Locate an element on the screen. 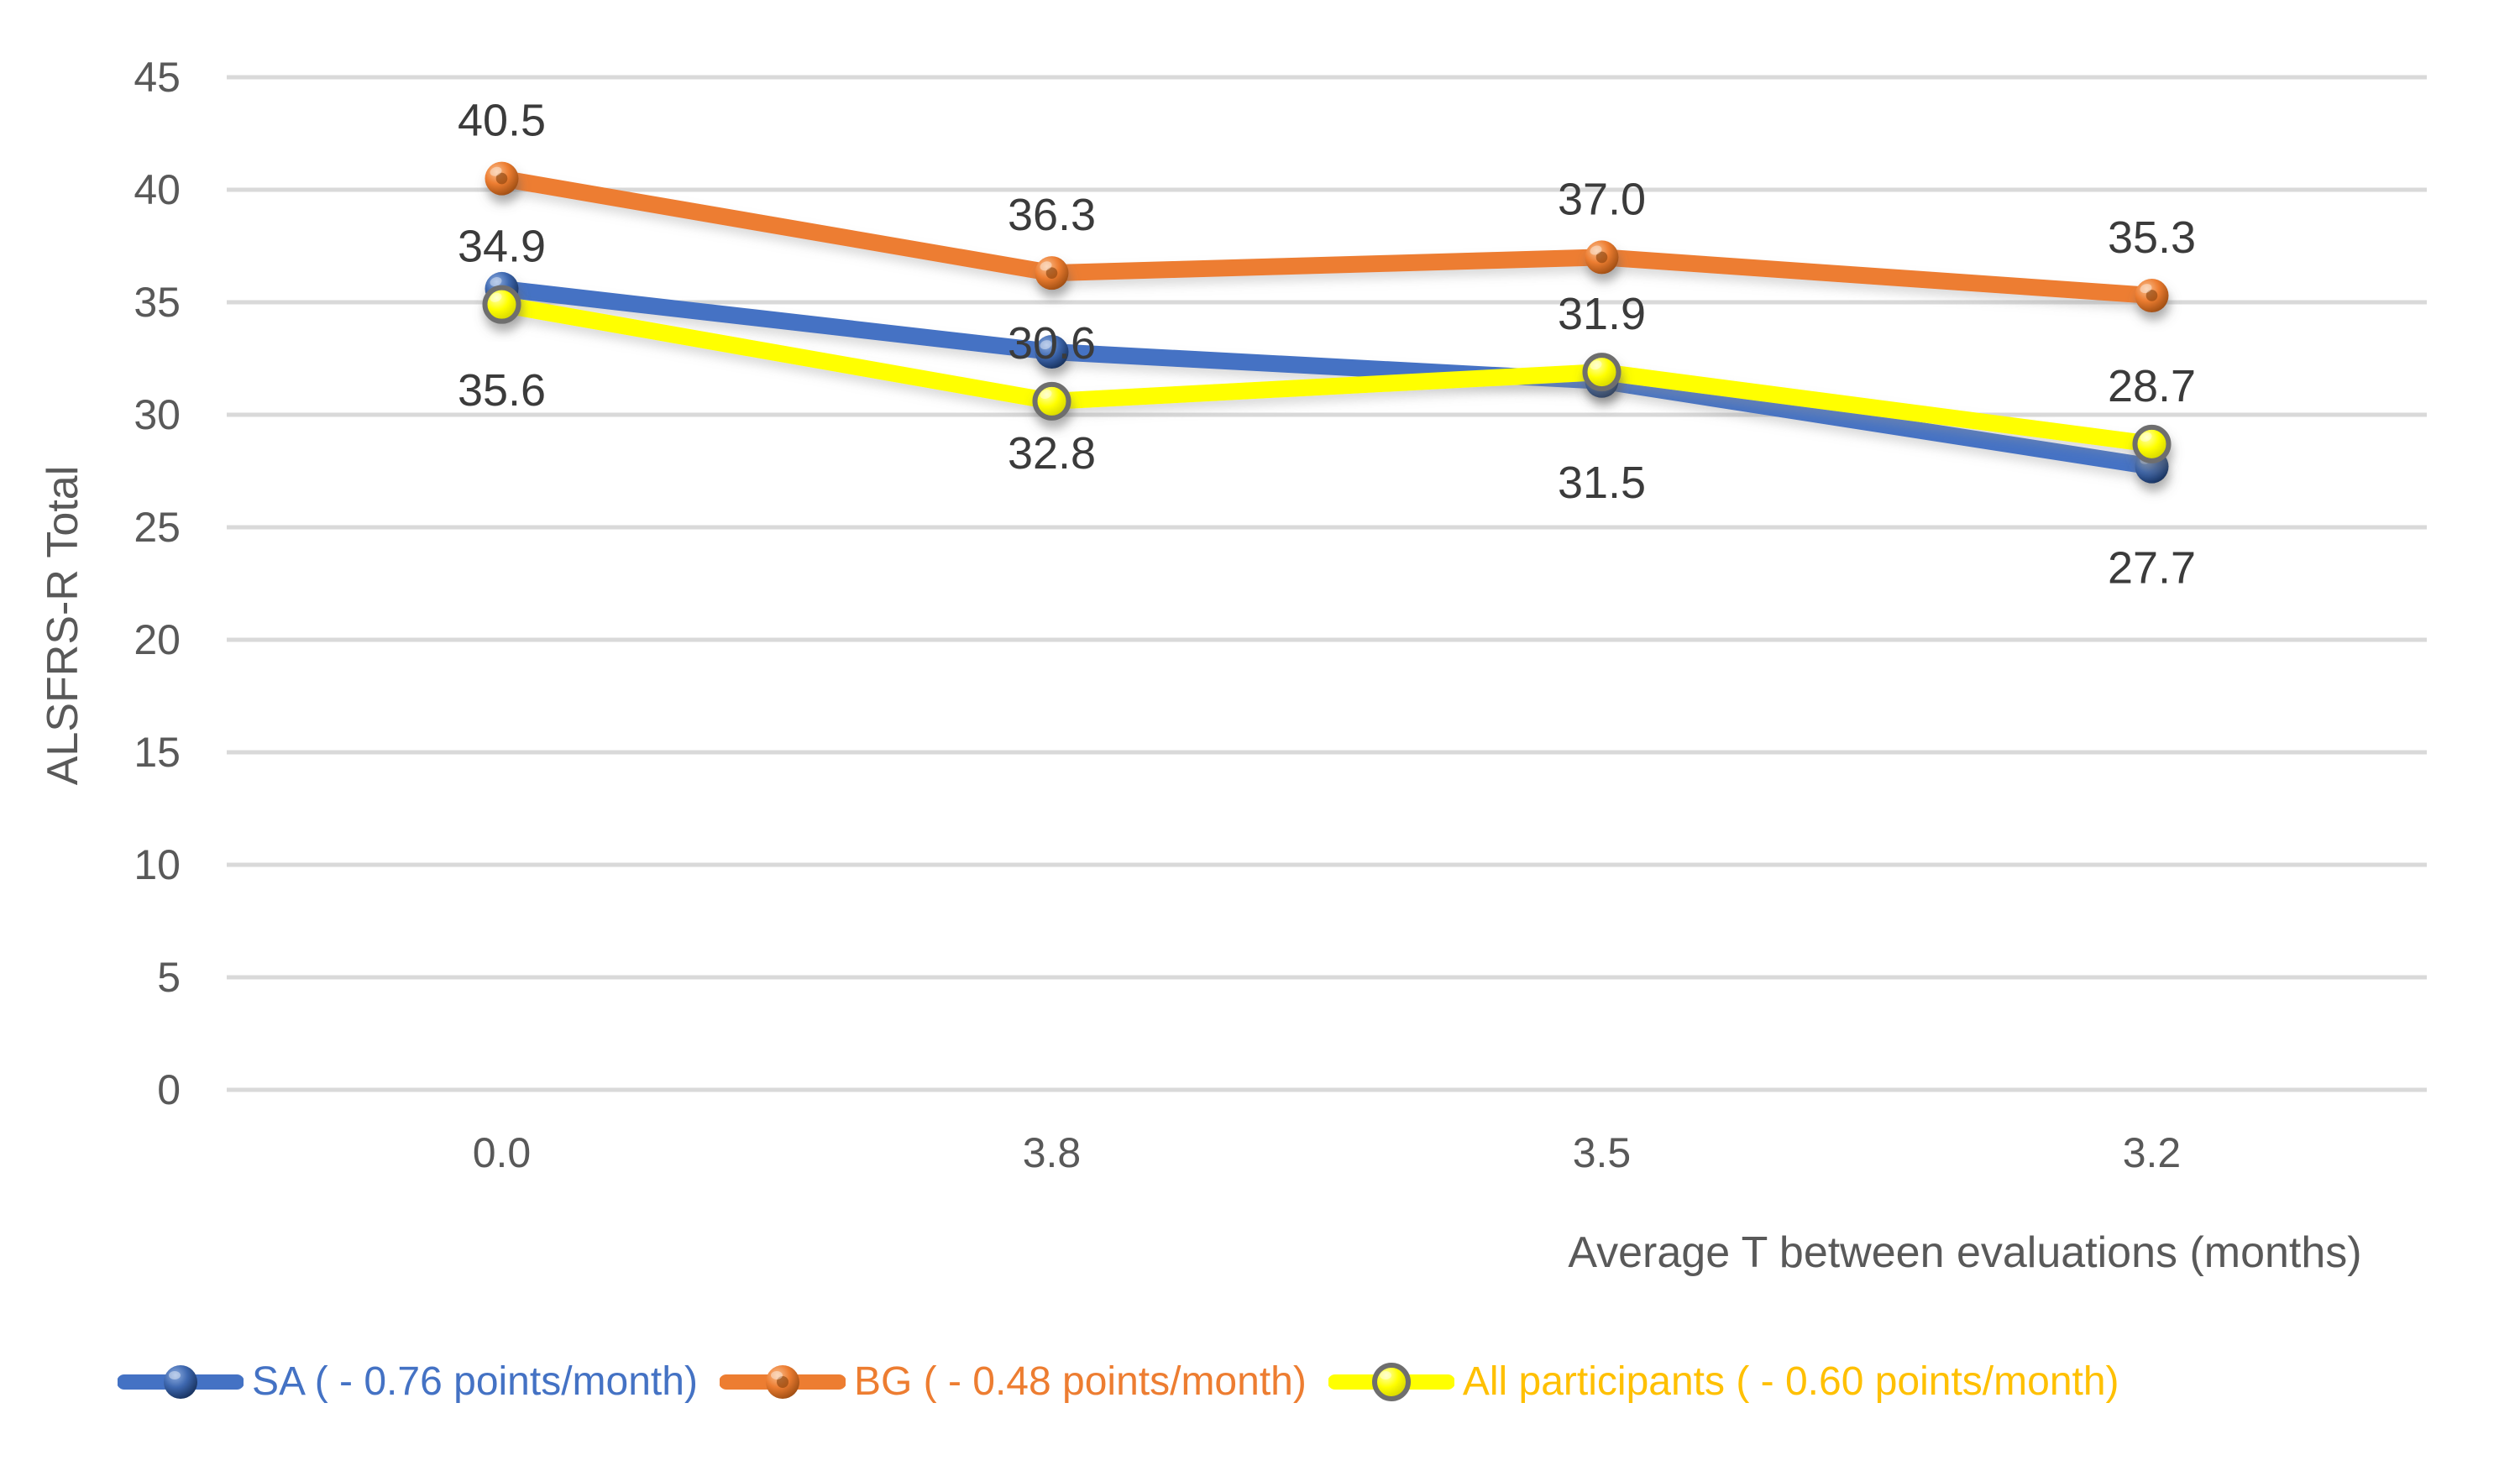 This screenshot has width=2520, height=1471. x-tick-label-3: 3.2 is located at coordinates (2152, 1152).